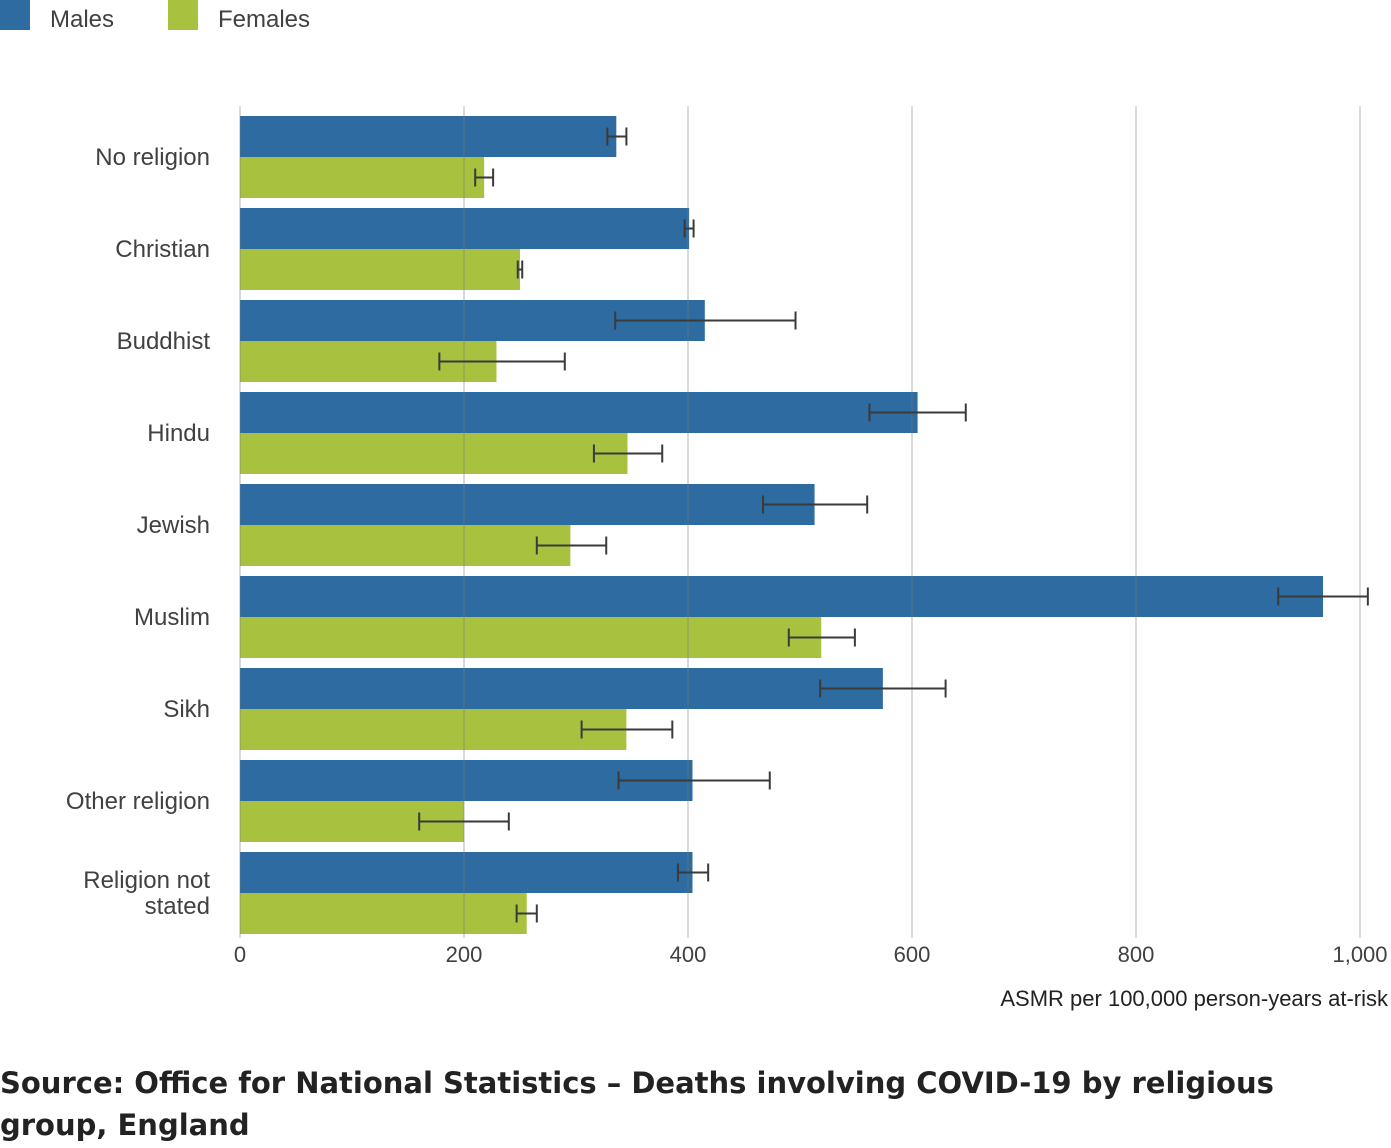 This screenshot has height=1148, width=1391. I want to click on x-tick-label-1: 200, so click(464, 954).